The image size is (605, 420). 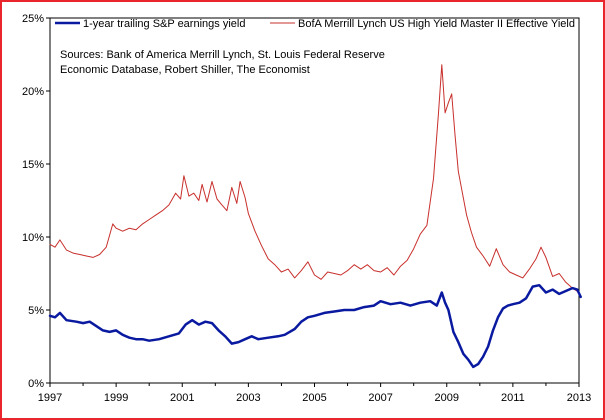 I want to click on x-tick-label: 1999, so click(x=116, y=398).